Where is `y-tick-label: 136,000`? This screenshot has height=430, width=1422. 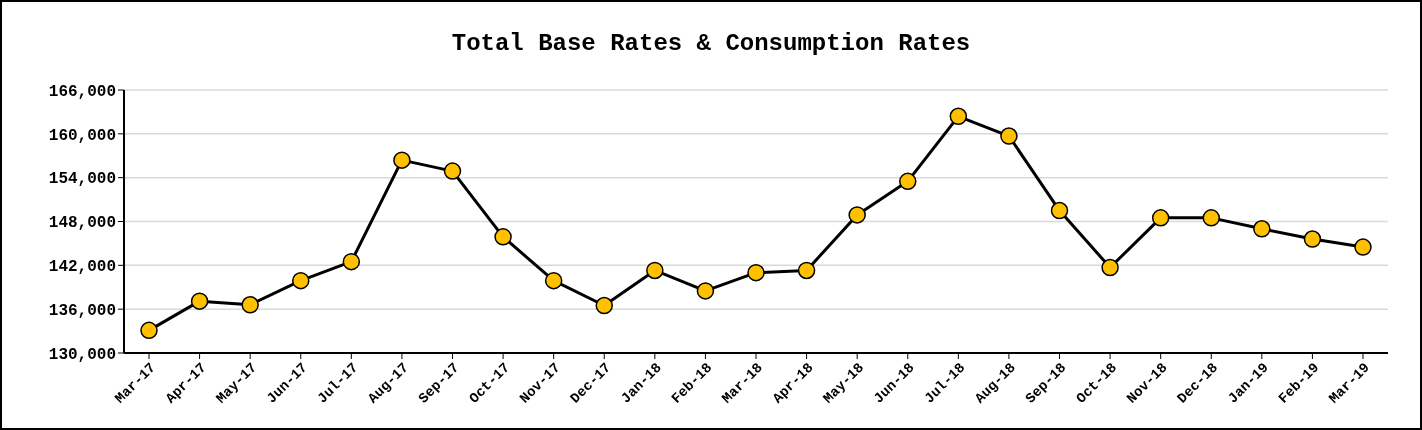 y-tick-label: 136,000 is located at coordinates (82, 310).